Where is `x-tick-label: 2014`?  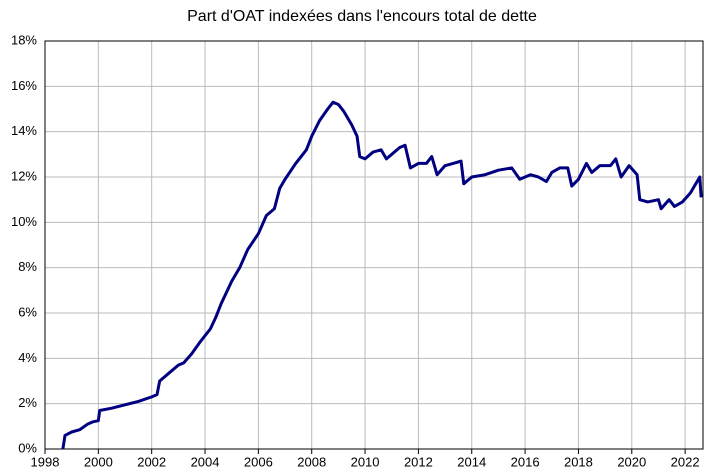 x-tick-label: 2014 is located at coordinates (471, 461).